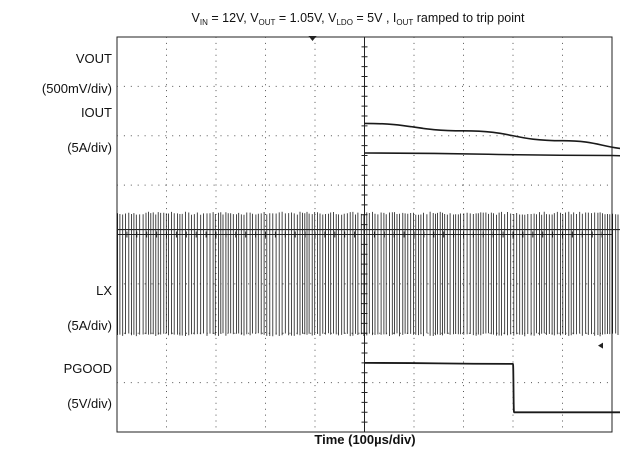 This screenshot has height=462, width=620. I want to click on vldo-subscript: LDO, so click(344, 22).